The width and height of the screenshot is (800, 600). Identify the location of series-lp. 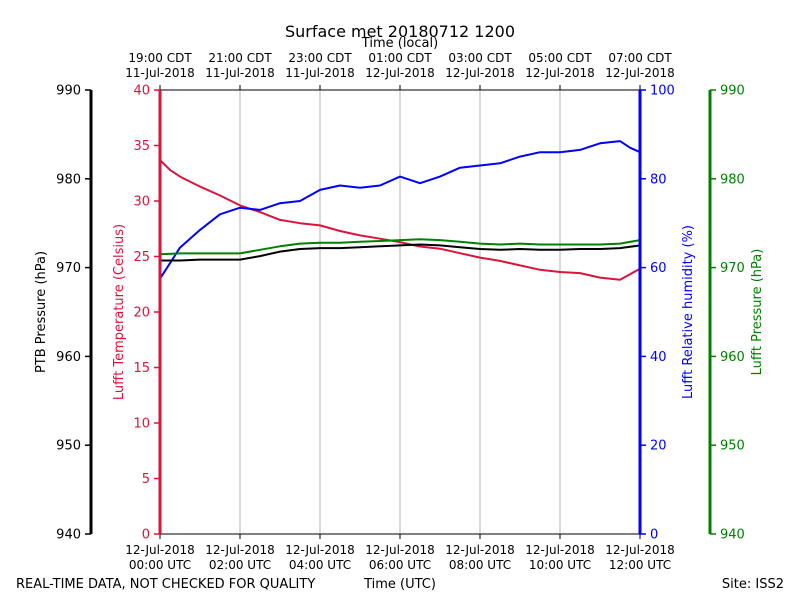
(400, 247).